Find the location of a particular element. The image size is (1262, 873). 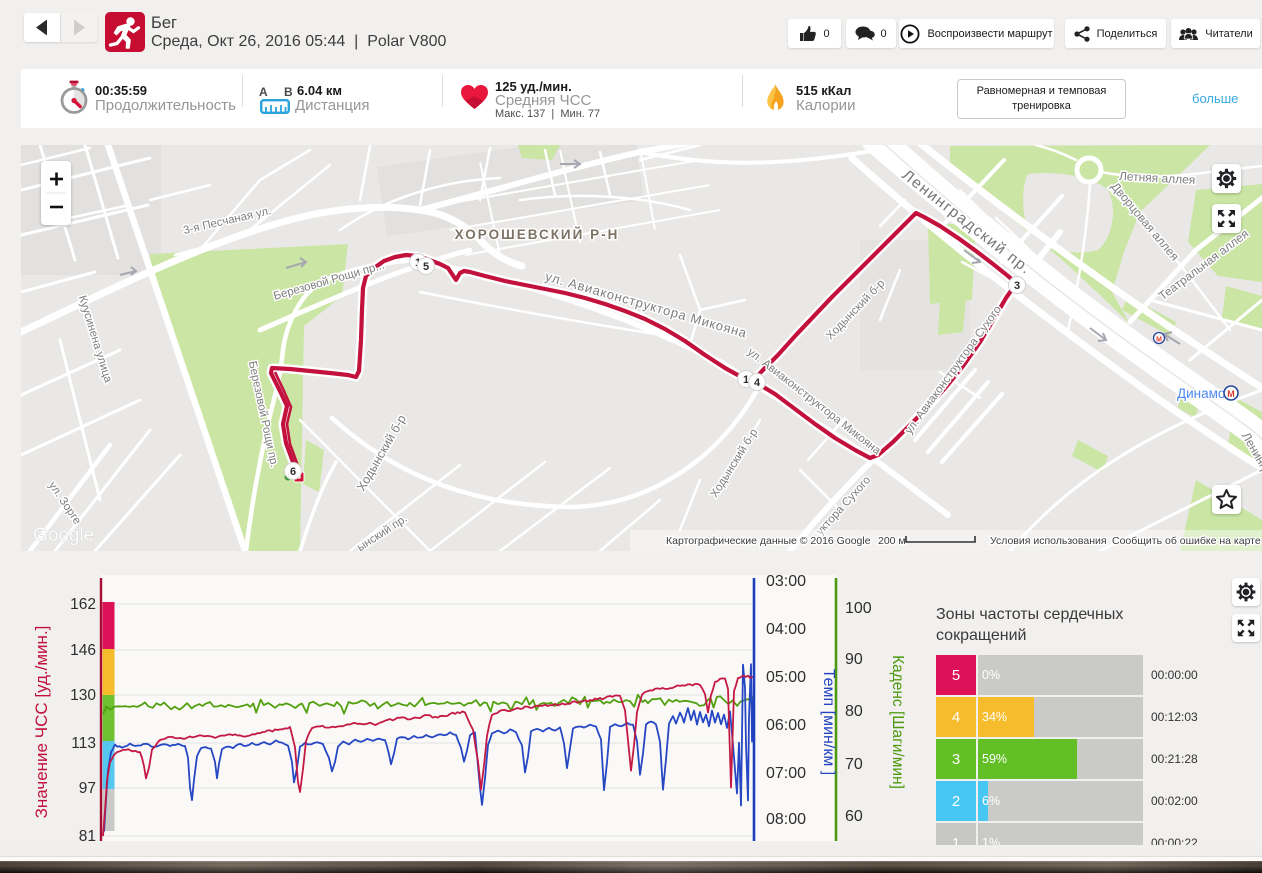

svg-text: 200 м is located at coordinates (892, 541).